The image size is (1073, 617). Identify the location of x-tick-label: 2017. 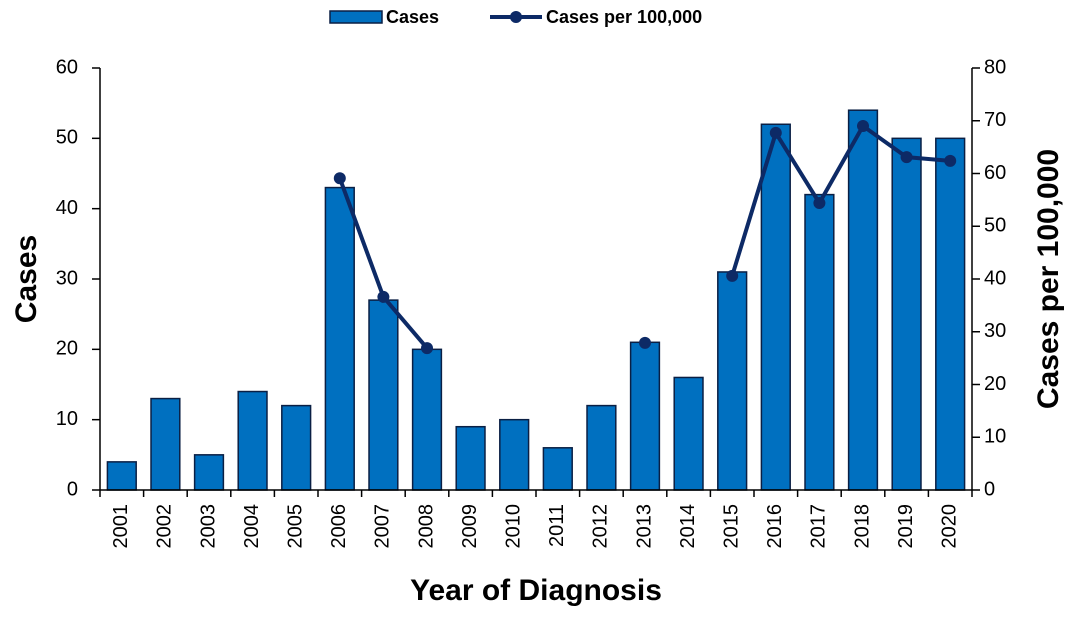
(819, 526).